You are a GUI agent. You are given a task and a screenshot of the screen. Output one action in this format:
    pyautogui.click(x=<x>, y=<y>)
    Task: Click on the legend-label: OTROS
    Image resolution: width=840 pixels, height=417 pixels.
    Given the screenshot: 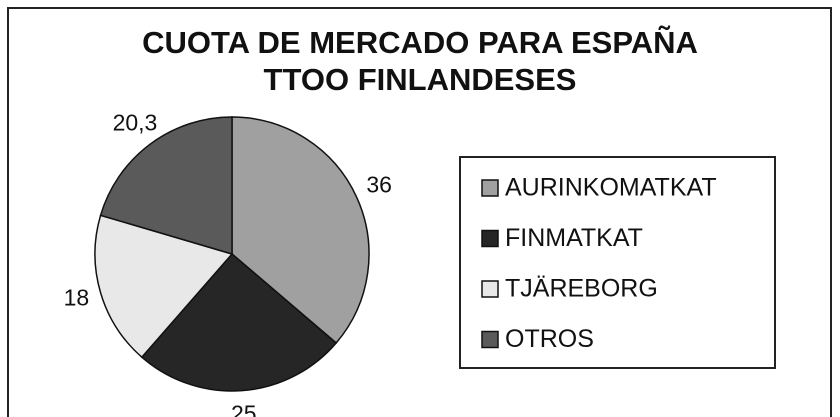 What is the action you would take?
    pyautogui.click(x=549, y=339)
    